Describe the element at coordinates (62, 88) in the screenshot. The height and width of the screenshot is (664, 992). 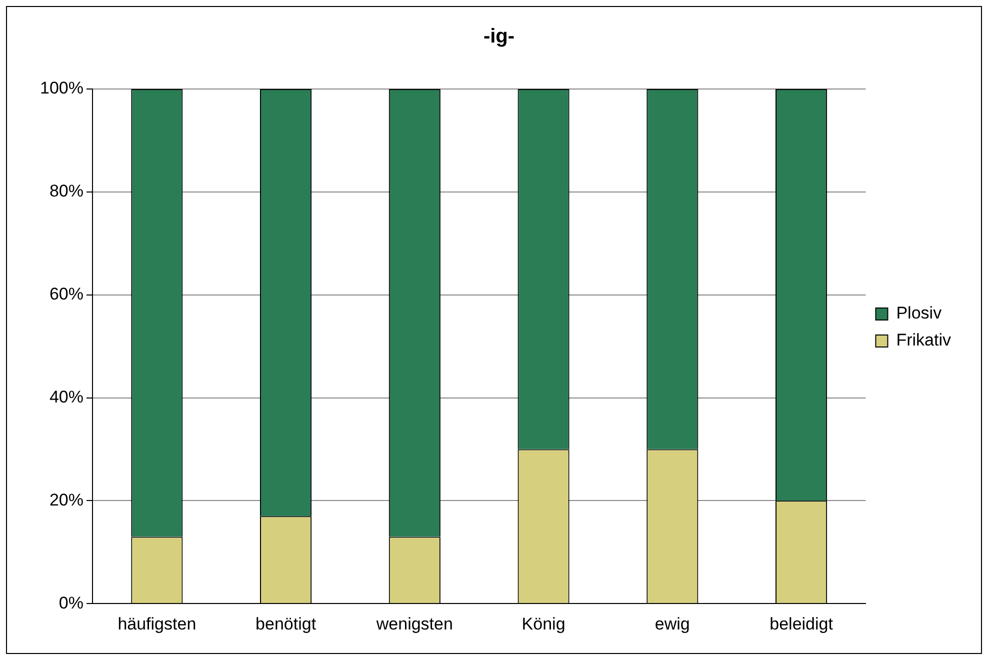
I see `y-tick-label: 100%` at that location.